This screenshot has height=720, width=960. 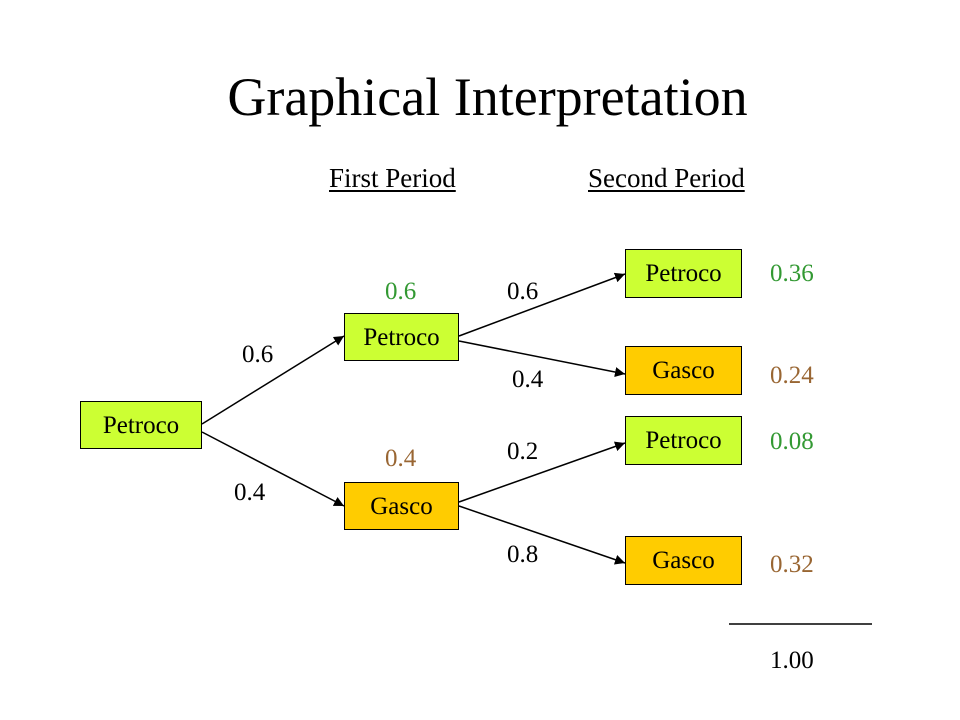 What do you see at coordinates (523, 451) in the screenshot?
I see `branch-prob-gasco-petroco: 0.2` at bounding box center [523, 451].